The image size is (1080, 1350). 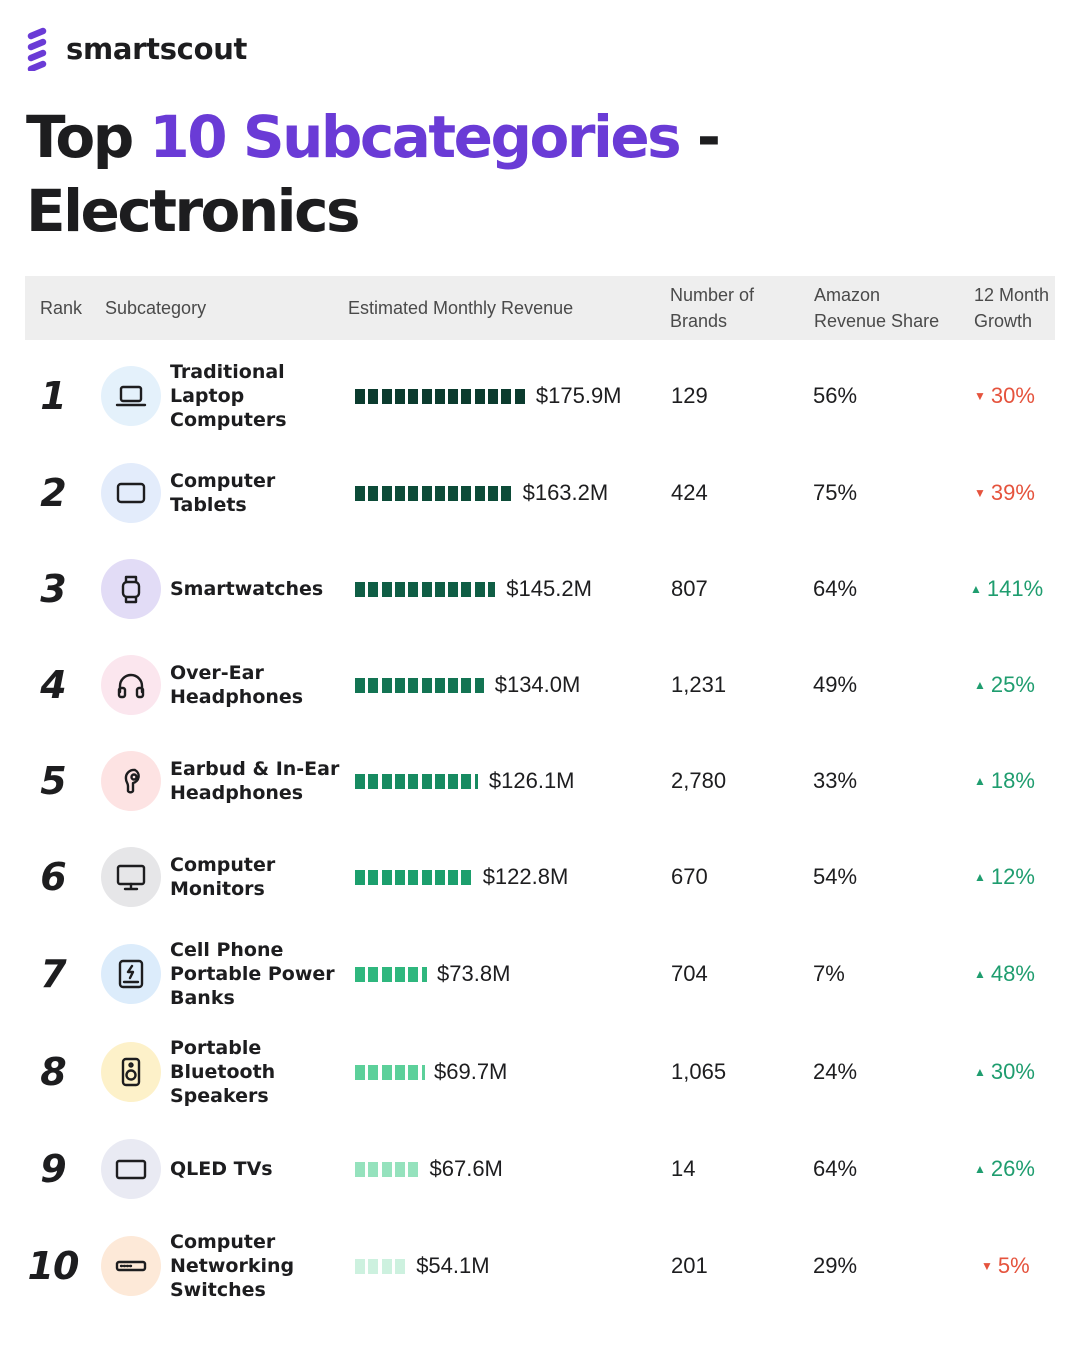 I want to click on growth-percent: 25%, so click(x=1012, y=684).